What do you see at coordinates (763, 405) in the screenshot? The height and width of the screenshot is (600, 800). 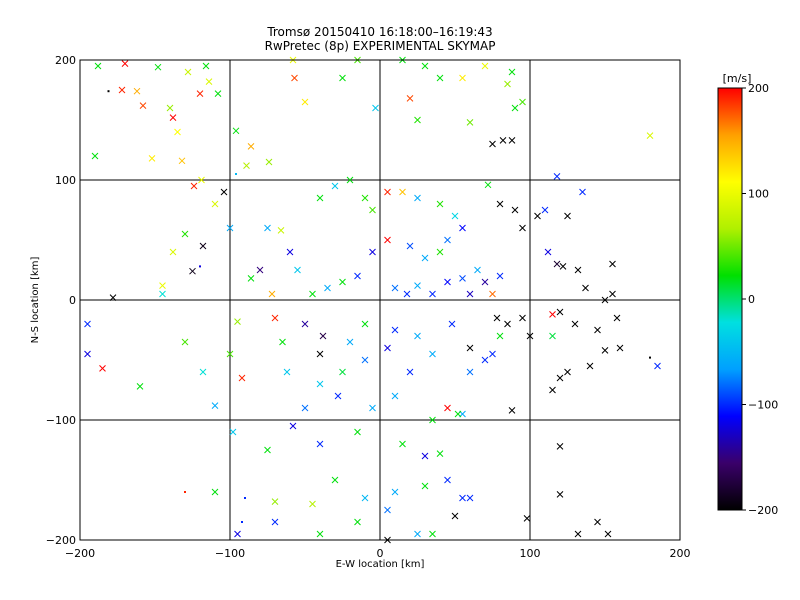 I see `colorbar-tick-label: −100` at bounding box center [763, 405].